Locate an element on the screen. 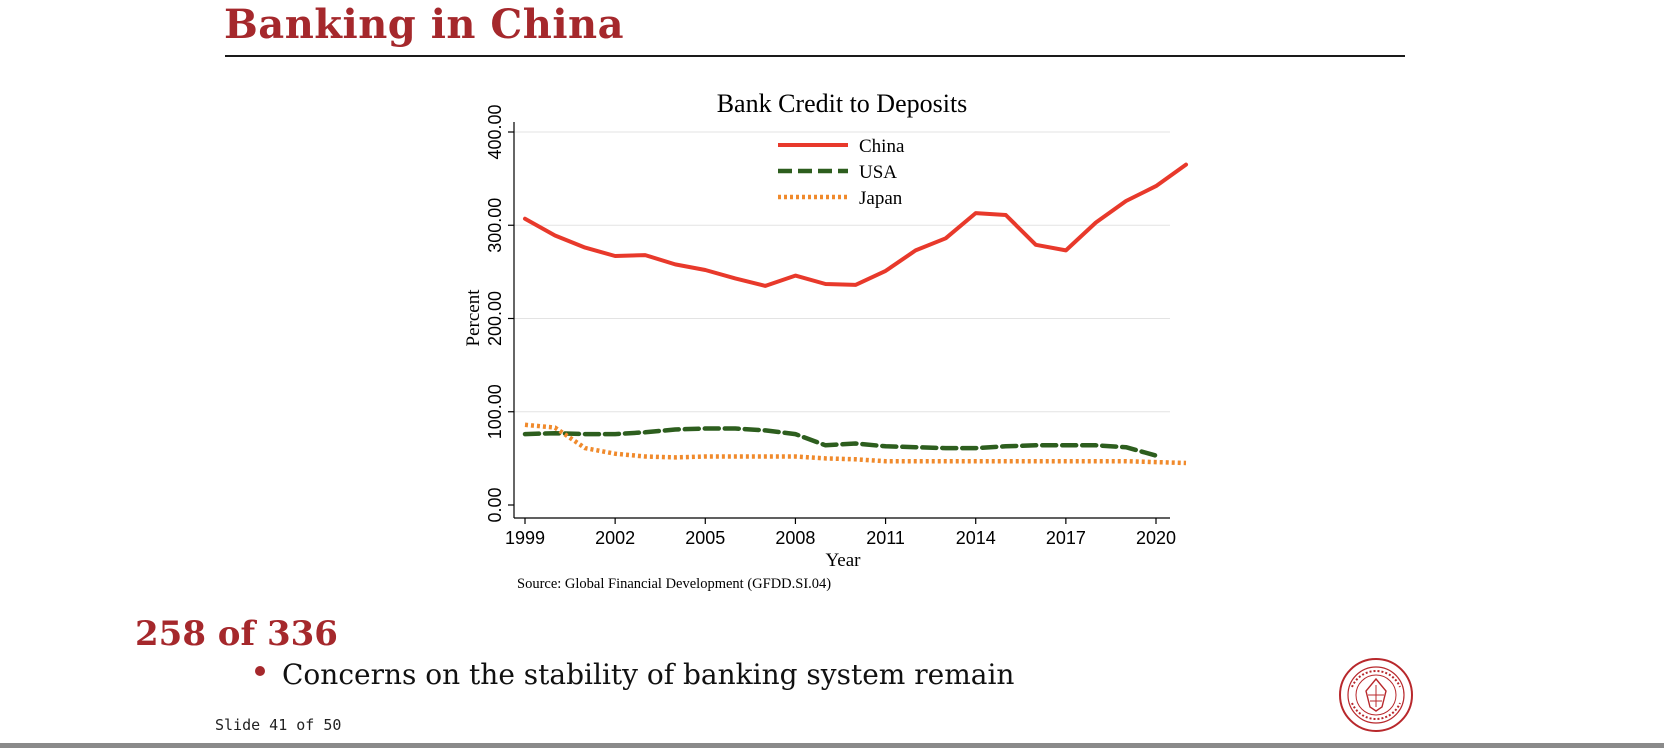 This screenshot has height=748, width=1664. legend-label-japan: Japan is located at coordinates (881, 198).